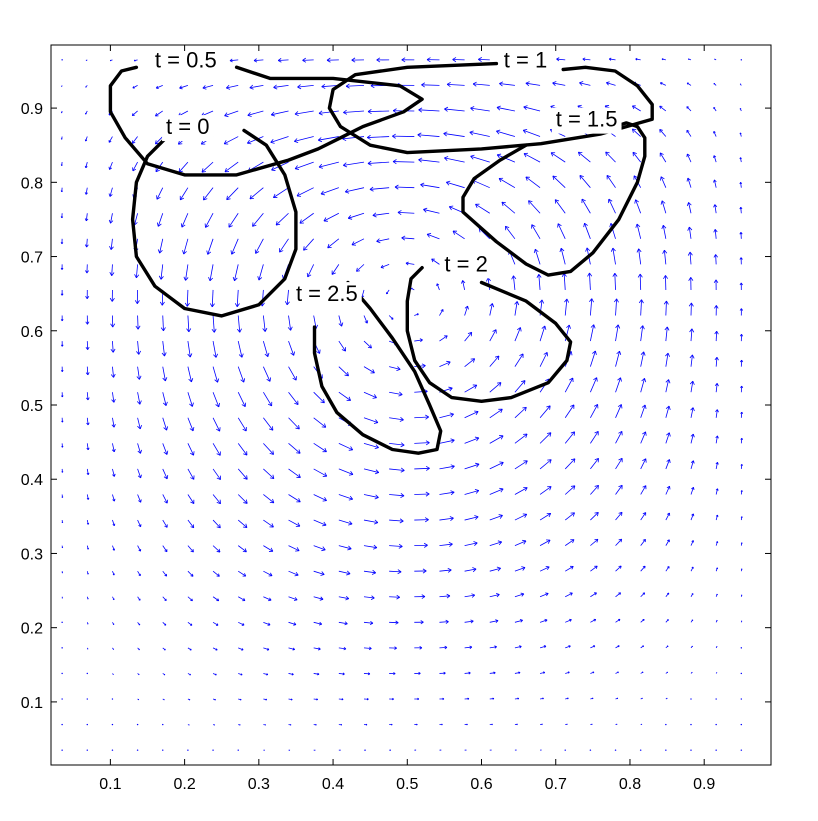  I want to click on y-tick-label: 0.9, so click(32, 109).